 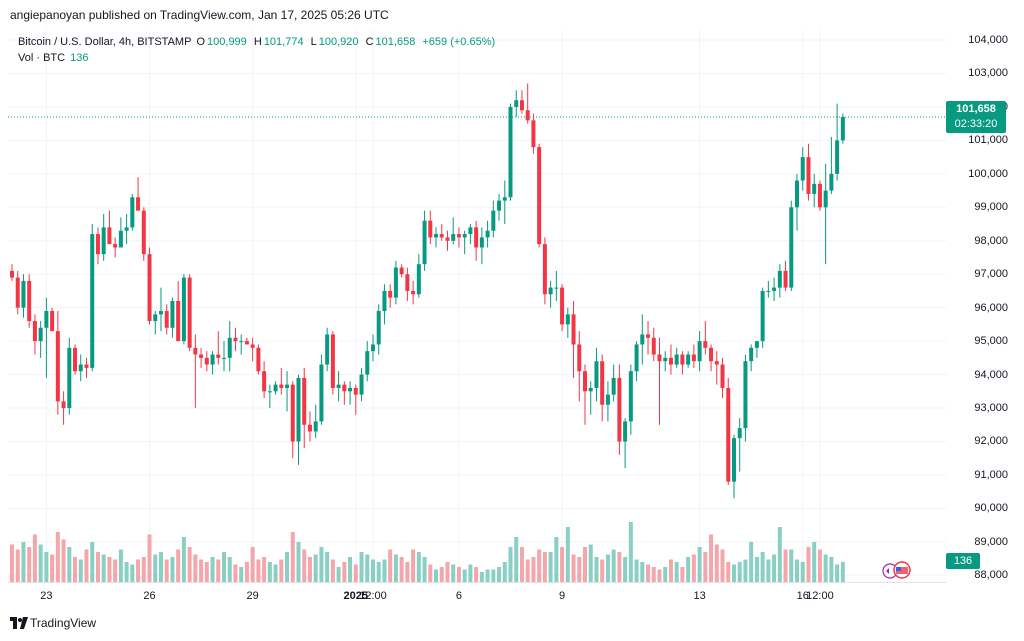 What do you see at coordinates (201, 42) in the screenshot?
I see `open-key: O` at bounding box center [201, 42].